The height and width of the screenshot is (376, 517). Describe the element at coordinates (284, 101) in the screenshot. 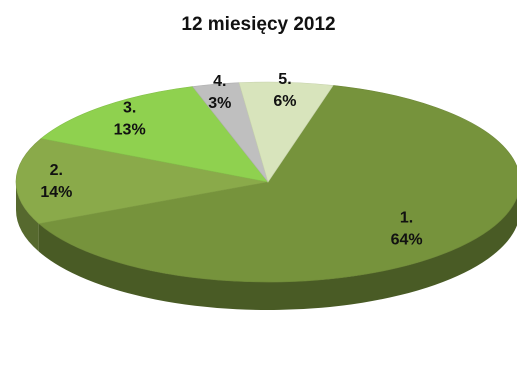

I see `slice-value-label: 6%` at that location.